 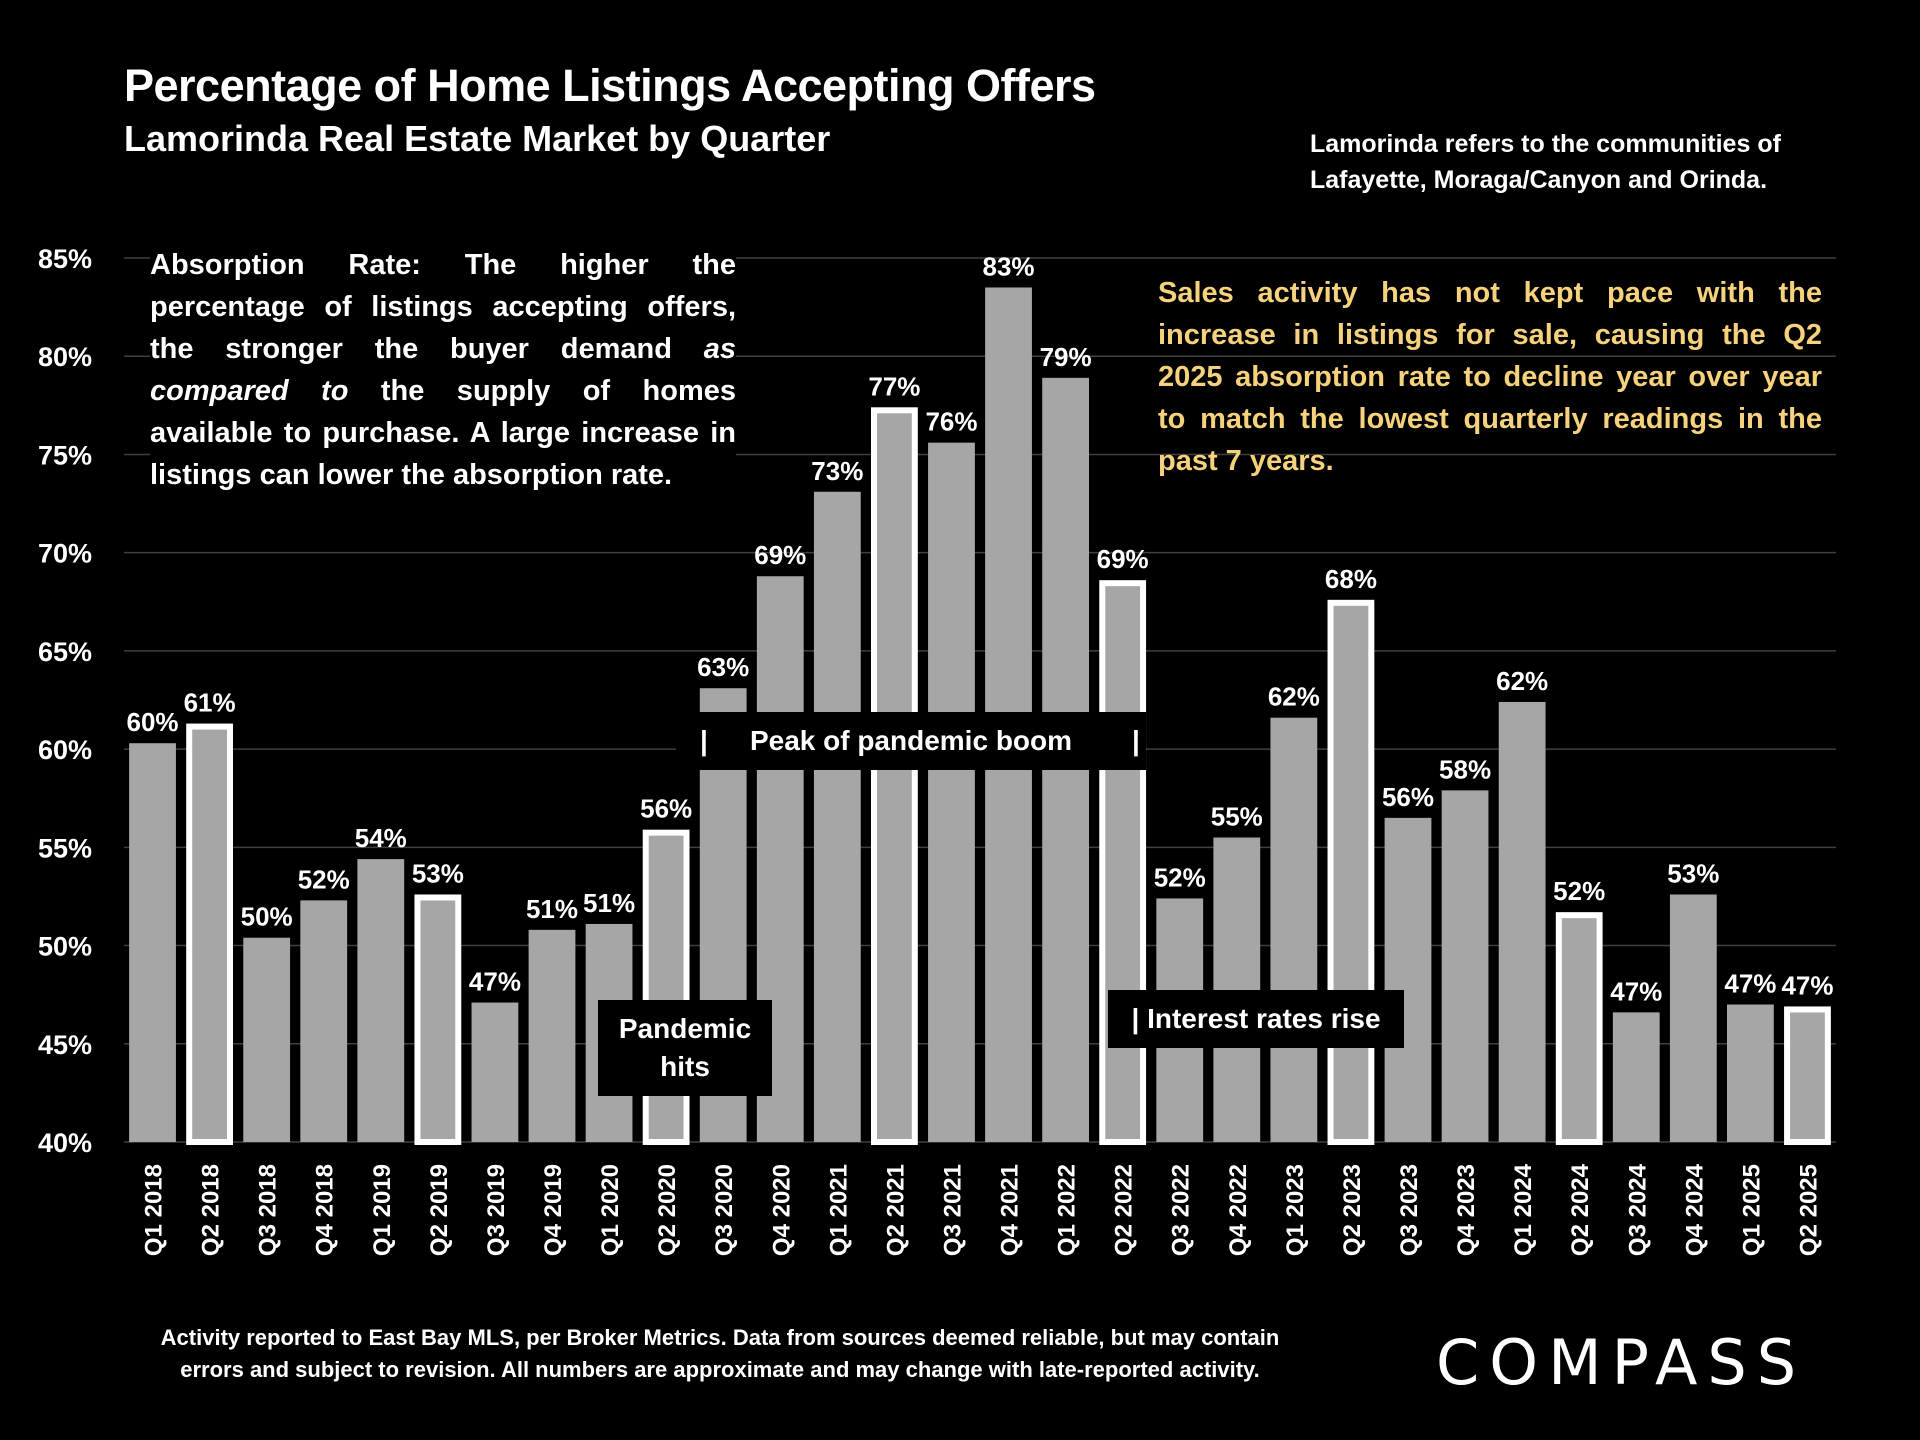 What do you see at coordinates (894, 386) in the screenshot?
I see `data-label: 77%` at bounding box center [894, 386].